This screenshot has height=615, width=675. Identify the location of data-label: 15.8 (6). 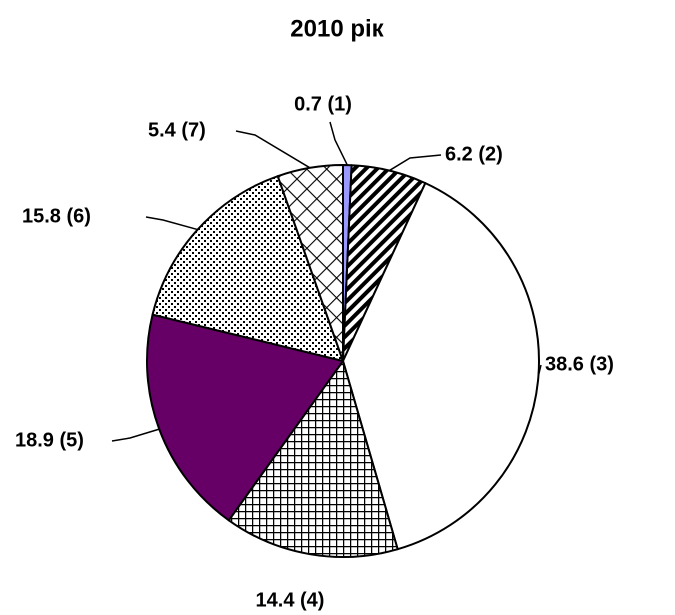
(56, 216).